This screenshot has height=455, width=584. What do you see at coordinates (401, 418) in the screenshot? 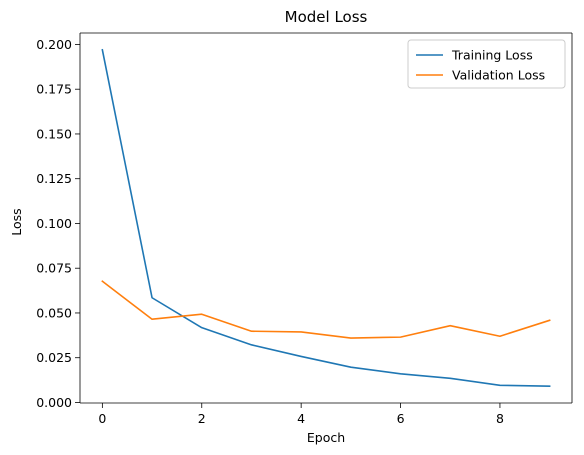
I see `x-tick-label: 6` at bounding box center [401, 418].